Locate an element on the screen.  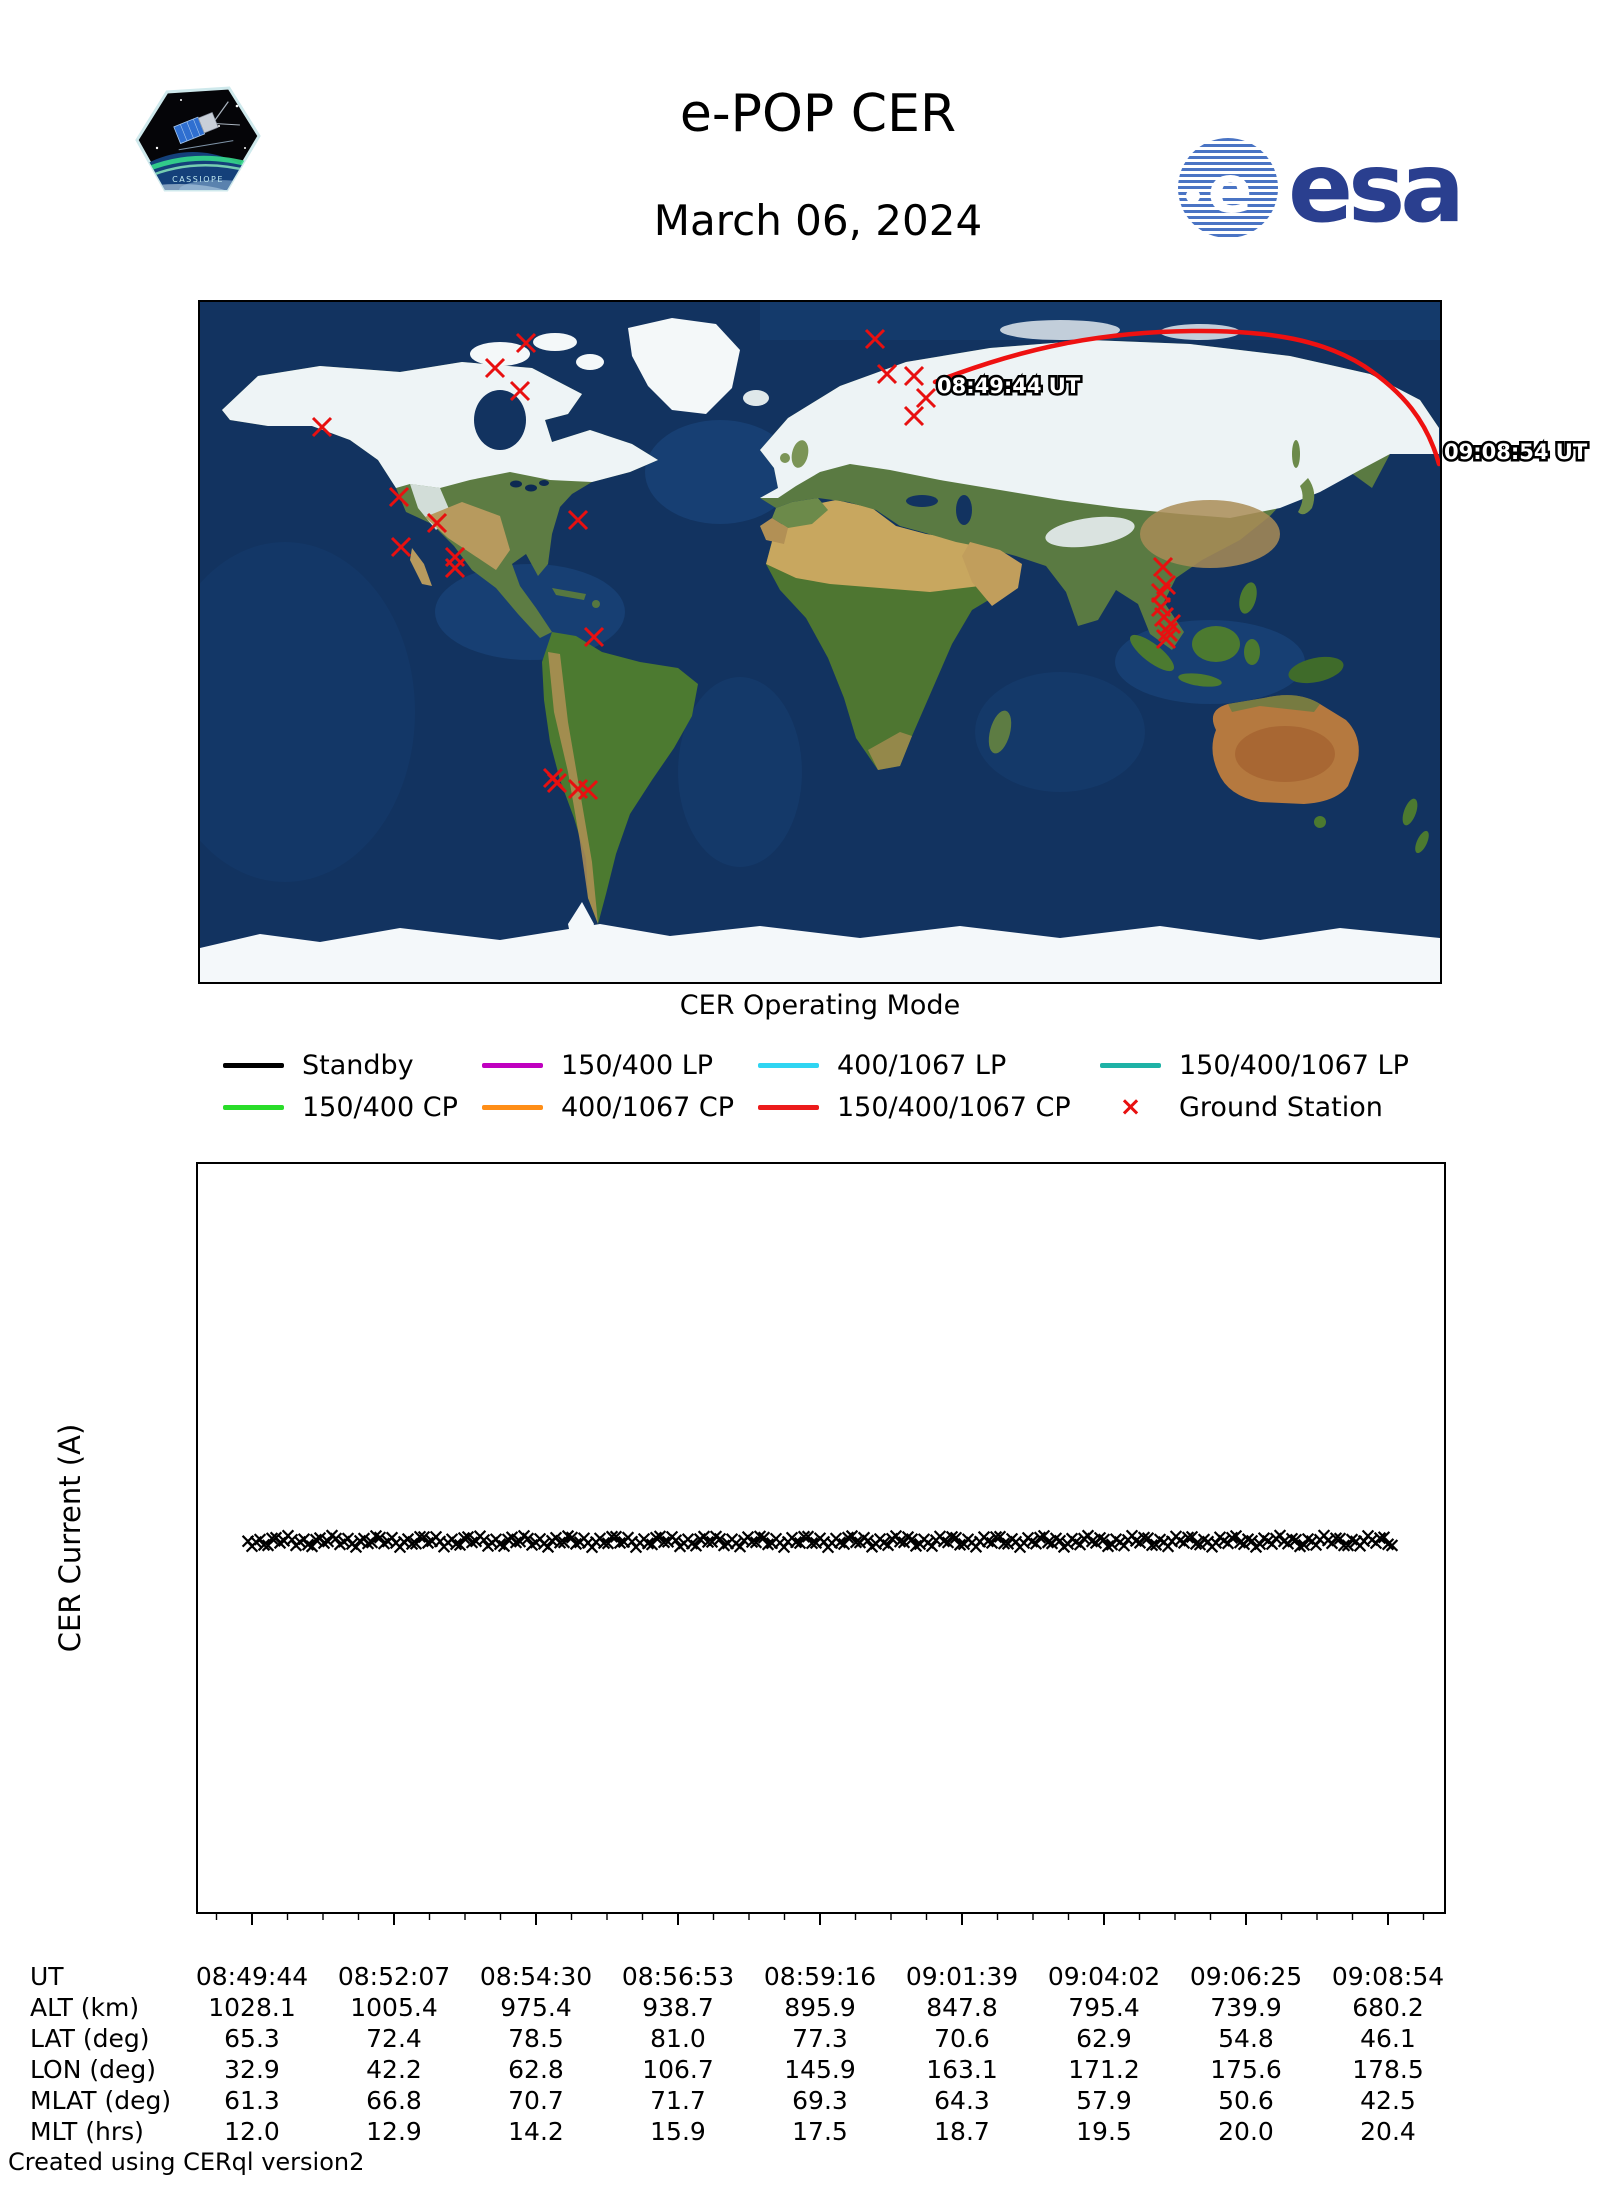
new-guinea is located at coordinates (1316, 670).